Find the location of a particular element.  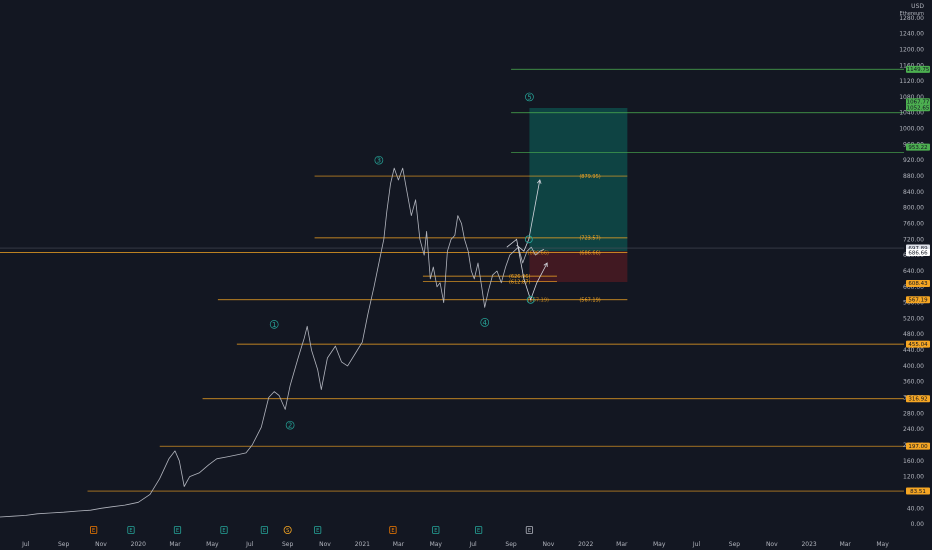

y-tick-label: 840.00 is located at coordinates (913, 192).